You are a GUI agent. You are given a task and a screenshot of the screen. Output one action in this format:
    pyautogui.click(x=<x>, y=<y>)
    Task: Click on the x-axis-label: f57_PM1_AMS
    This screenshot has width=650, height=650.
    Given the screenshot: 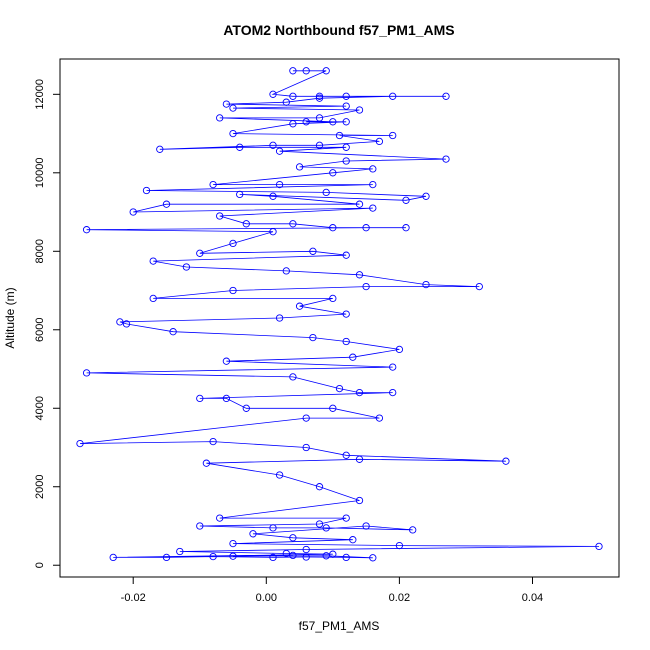 What is the action you would take?
    pyautogui.click(x=339, y=626)
    